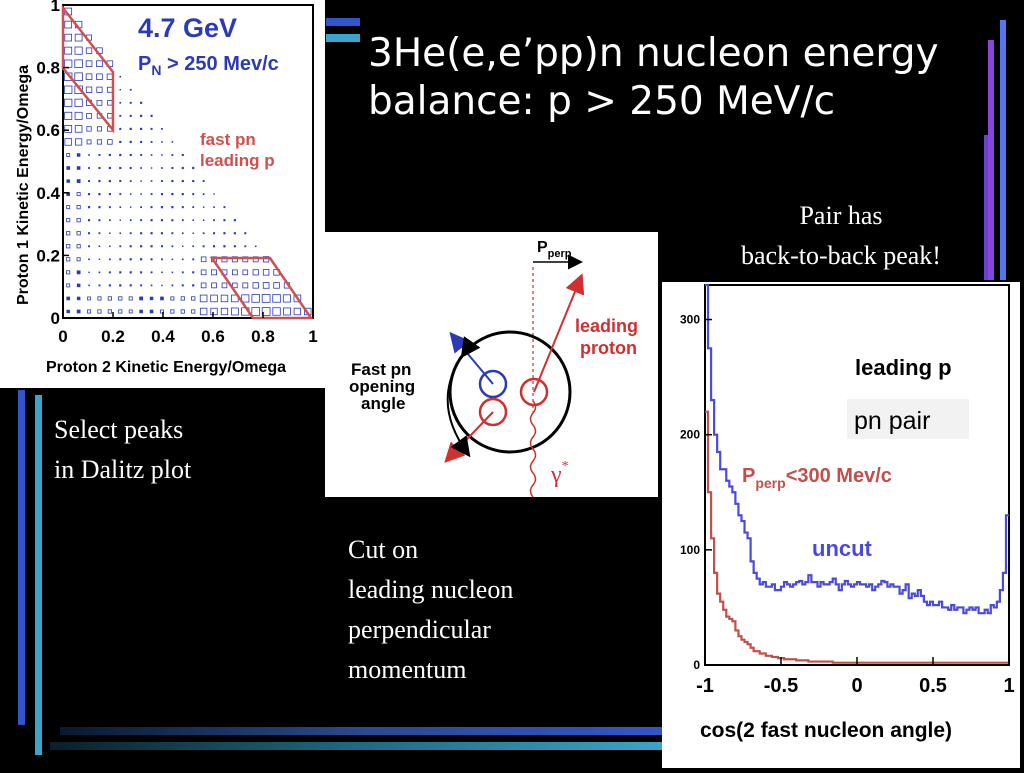 This screenshot has height=773, width=1024. Describe the element at coordinates (510, 392) in the screenshot. I see `nucleus-circle` at that location.